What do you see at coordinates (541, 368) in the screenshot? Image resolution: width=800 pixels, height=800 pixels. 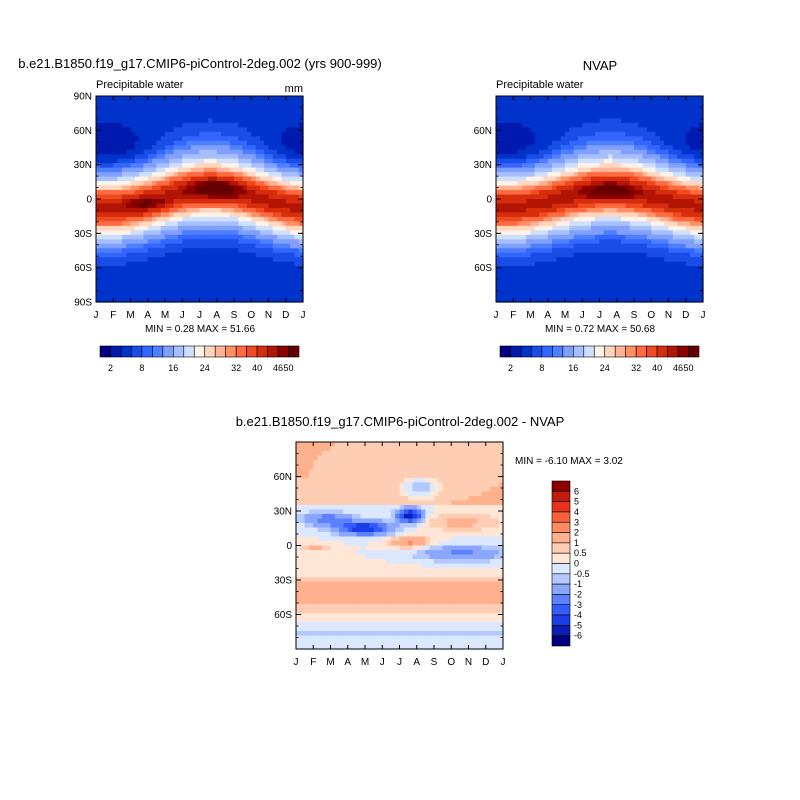 I see `panel-obs-colorbar-label: 8` at bounding box center [541, 368].